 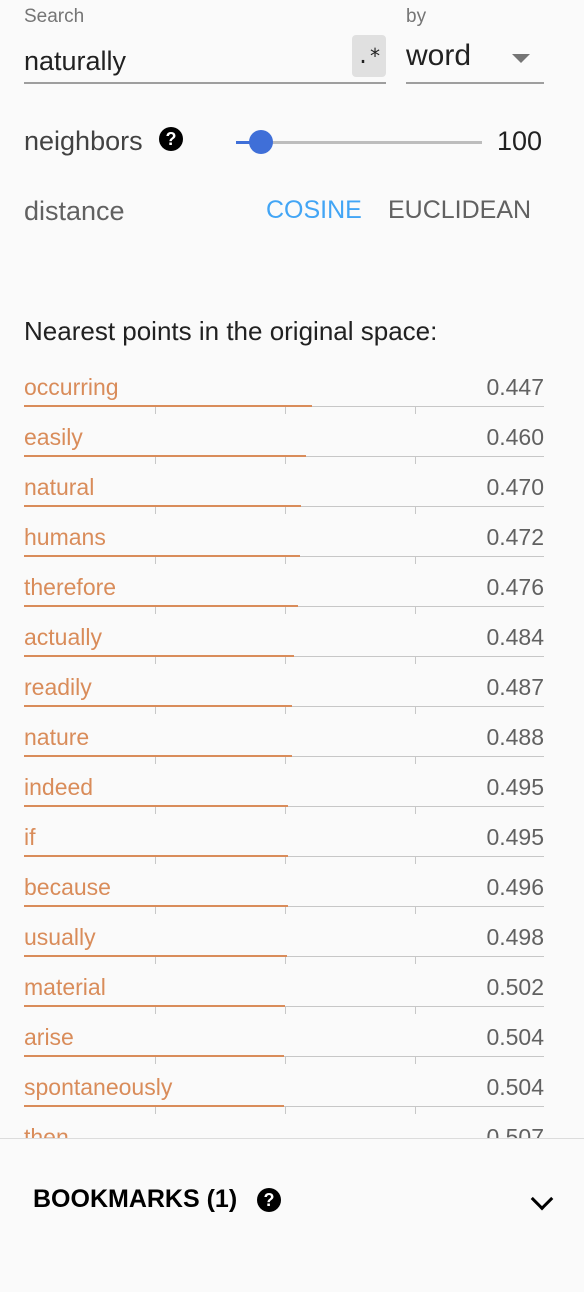 I want to click on list-item-word: if, so click(x=30, y=837).